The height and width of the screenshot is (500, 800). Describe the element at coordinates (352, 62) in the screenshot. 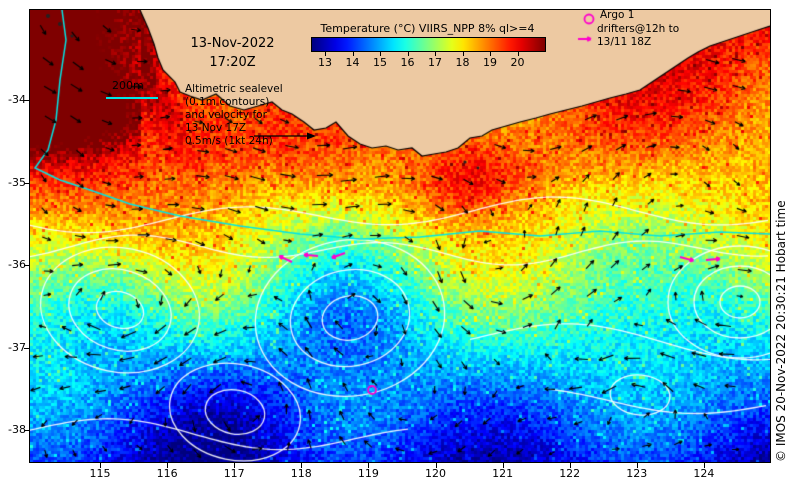

I see `colorbar-tick-label: 14` at that location.